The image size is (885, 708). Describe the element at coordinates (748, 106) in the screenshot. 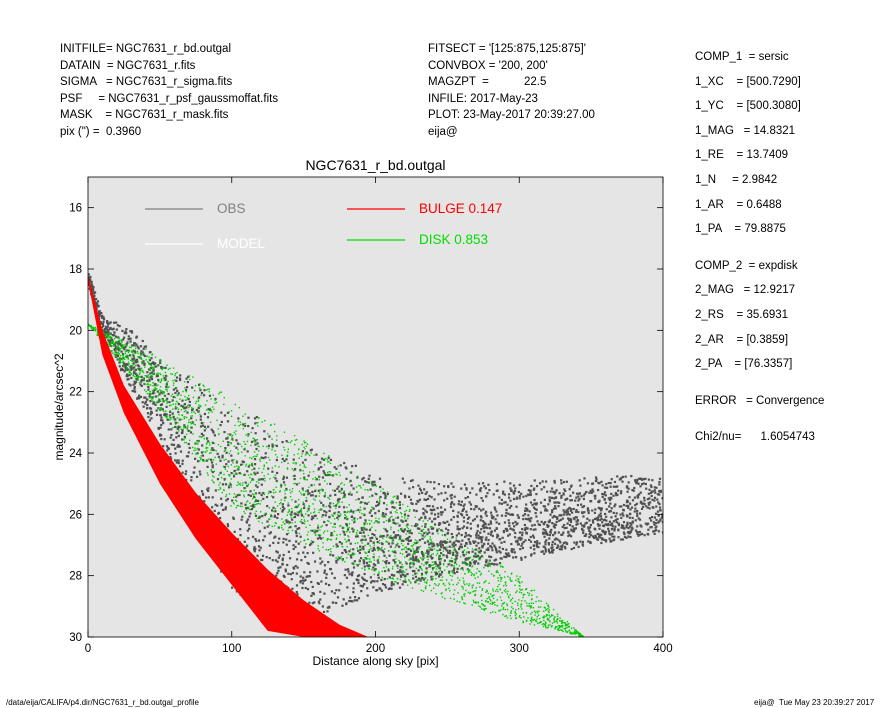

I see `param-line: 1_YC = [500.3080]` at that location.